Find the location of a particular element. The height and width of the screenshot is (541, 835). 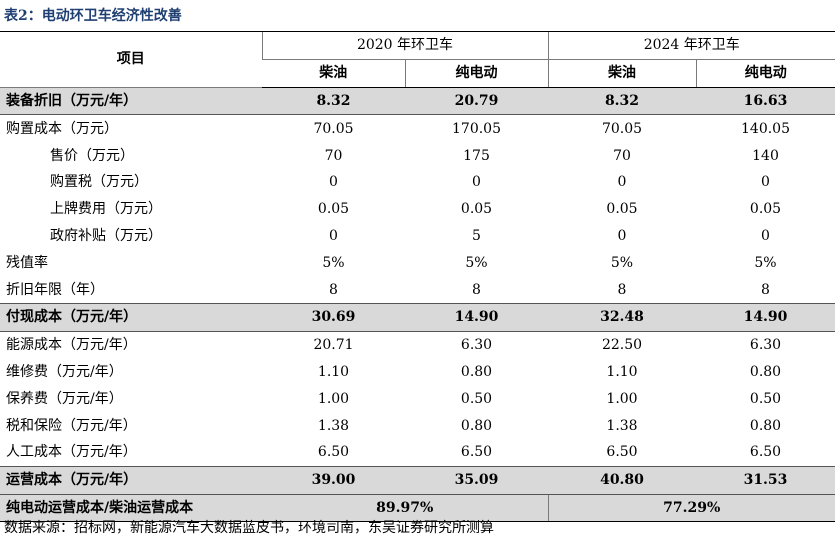

header-2024-electric: 纯电动 is located at coordinates (765, 73).